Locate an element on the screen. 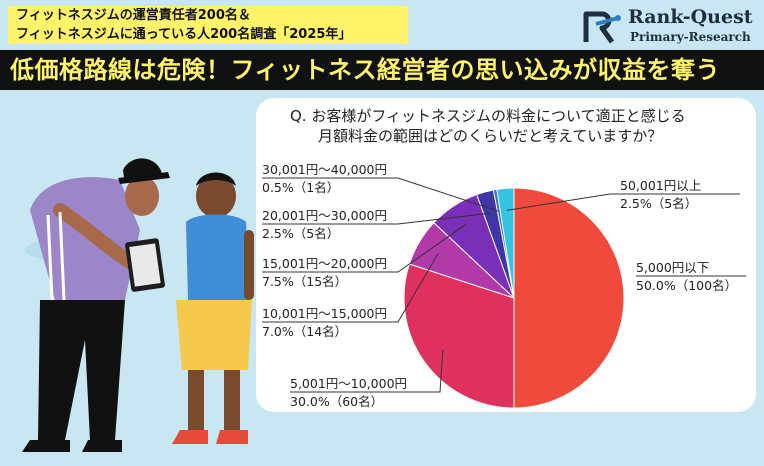 The height and width of the screenshot is (466, 764). boy-figure is located at coordinates (213, 308).